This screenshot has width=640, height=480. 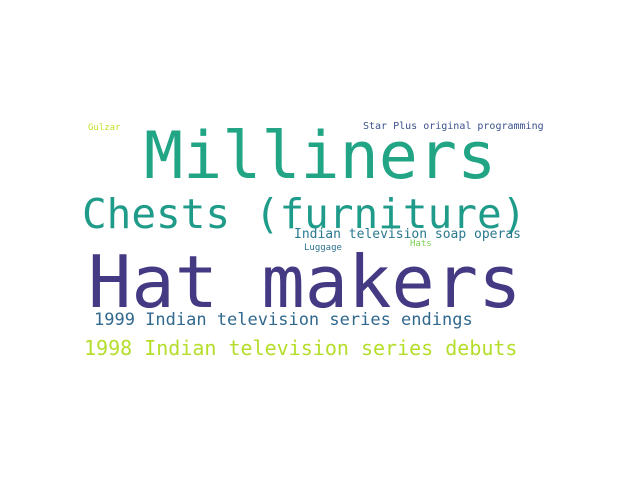 What do you see at coordinates (301, 348) in the screenshot?
I see `word-1998-series-debuts: 1998 Indian television series debuts` at bounding box center [301, 348].